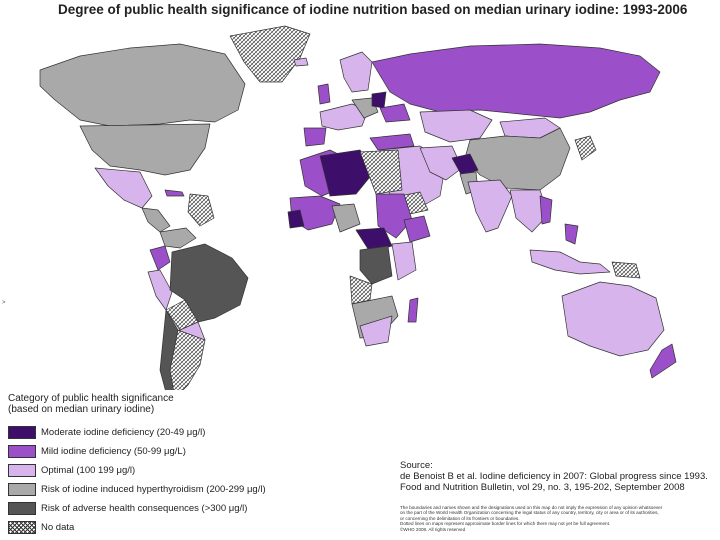 The width and height of the screenshot is (720, 540). Describe the element at coordinates (465, 165) in the screenshot. I see `region-afghanistan` at that location.